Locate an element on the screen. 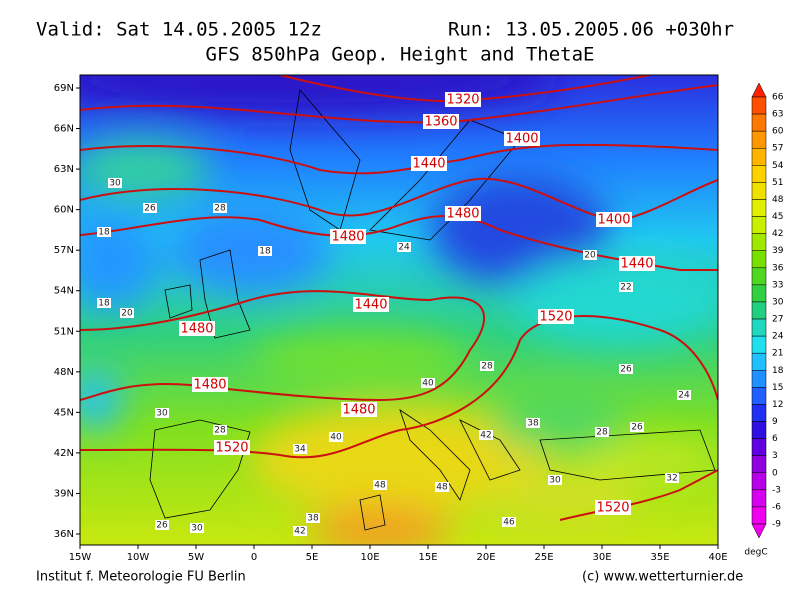  thetae-label: 28 is located at coordinates (602, 433).